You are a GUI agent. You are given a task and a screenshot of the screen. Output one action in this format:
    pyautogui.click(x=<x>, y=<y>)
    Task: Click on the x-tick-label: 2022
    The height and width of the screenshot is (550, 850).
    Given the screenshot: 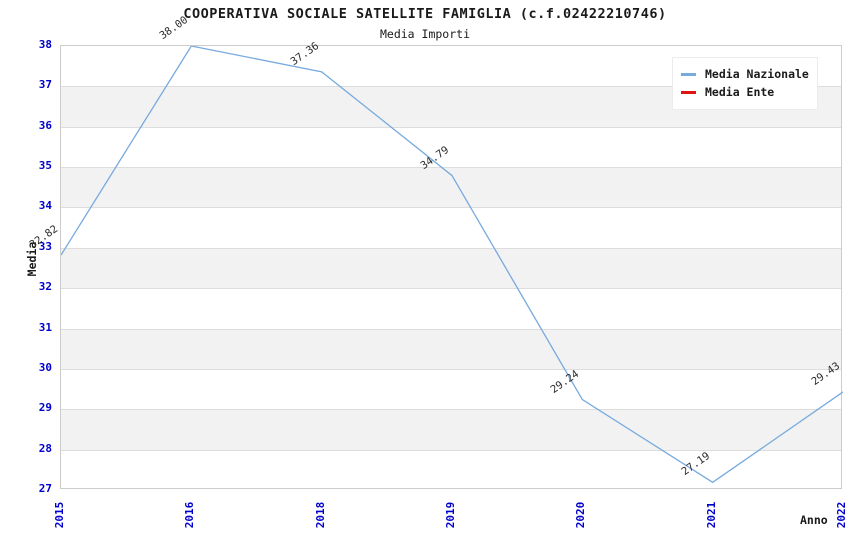 What is the action you would take?
    pyautogui.click(x=841, y=515)
    